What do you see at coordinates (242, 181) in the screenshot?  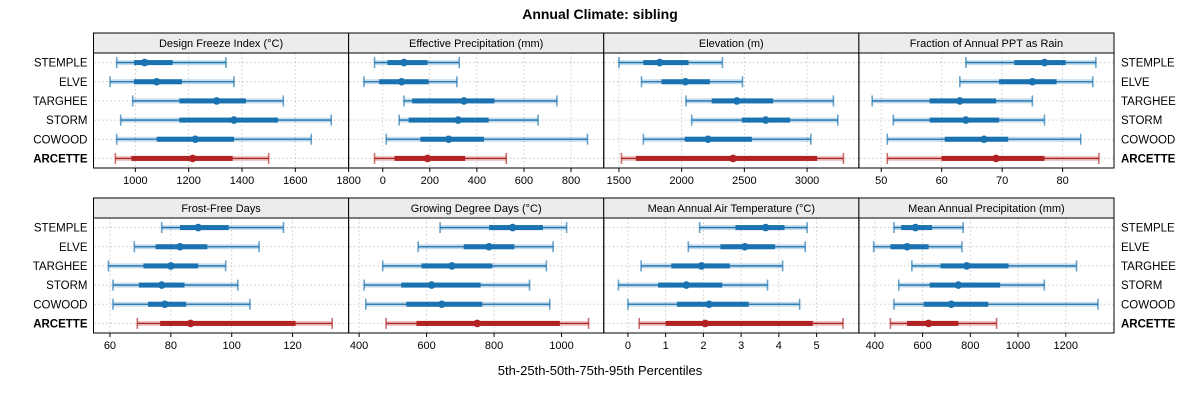 I see `axis-tick-label: 1400` at bounding box center [242, 181].